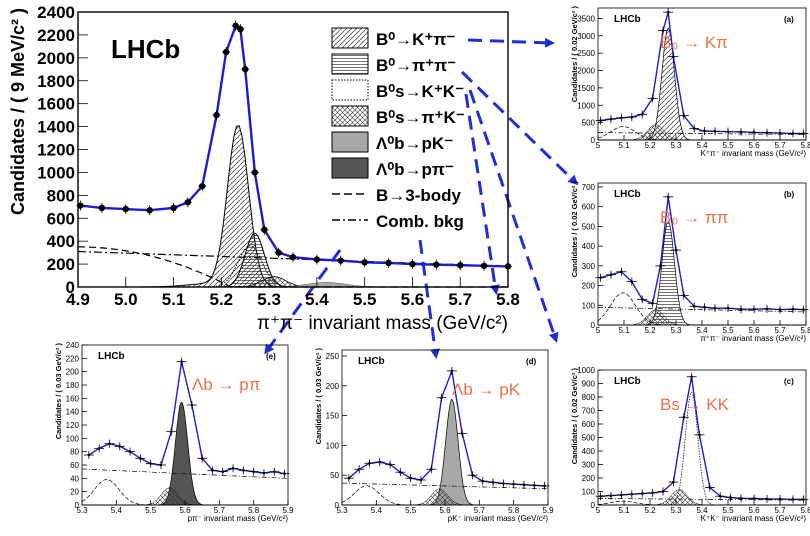 This screenshot has height=536, width=810. Describe the element at coordinates (73, 345) in the screenshot. I see `y-tick-label: 240` at that location.